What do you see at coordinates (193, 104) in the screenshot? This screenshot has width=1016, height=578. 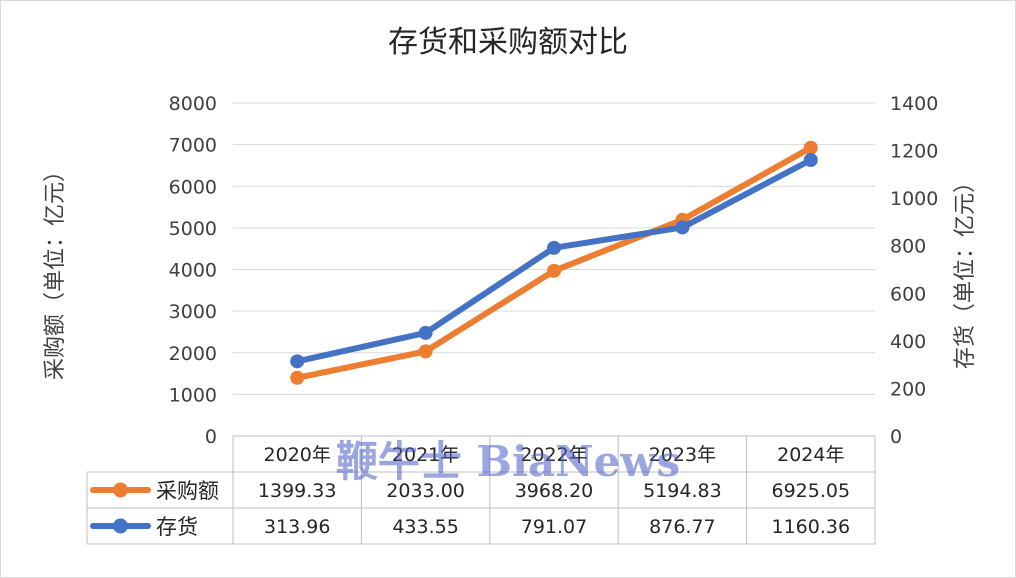 I see `left-tick-label: 8000` at bounding box center [193, 104].